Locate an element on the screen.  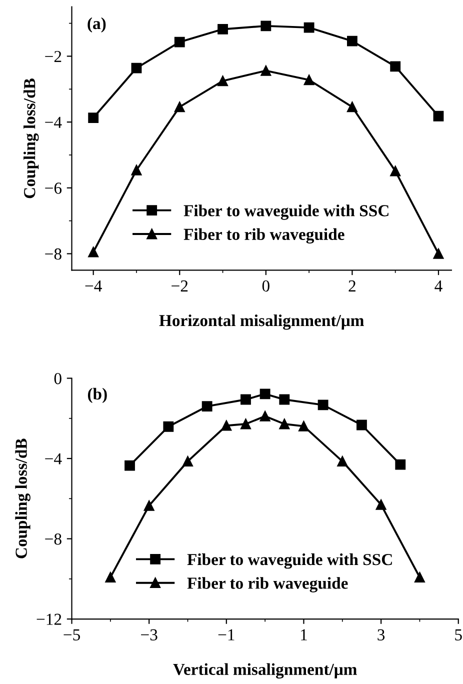
x-tick-label: 5 is located at coordinates (458, 634).